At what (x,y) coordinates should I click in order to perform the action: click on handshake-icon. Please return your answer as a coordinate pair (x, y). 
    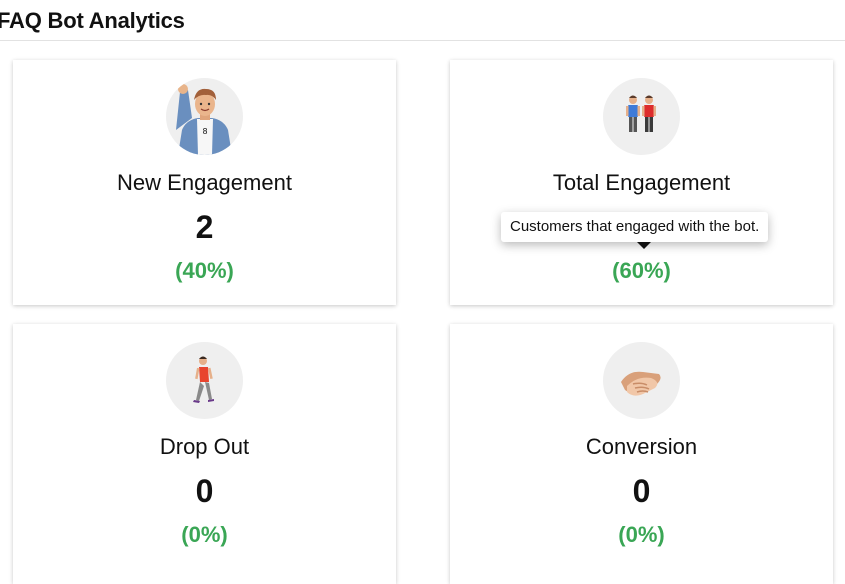
    Looking at the image, I should click on (641, 380).